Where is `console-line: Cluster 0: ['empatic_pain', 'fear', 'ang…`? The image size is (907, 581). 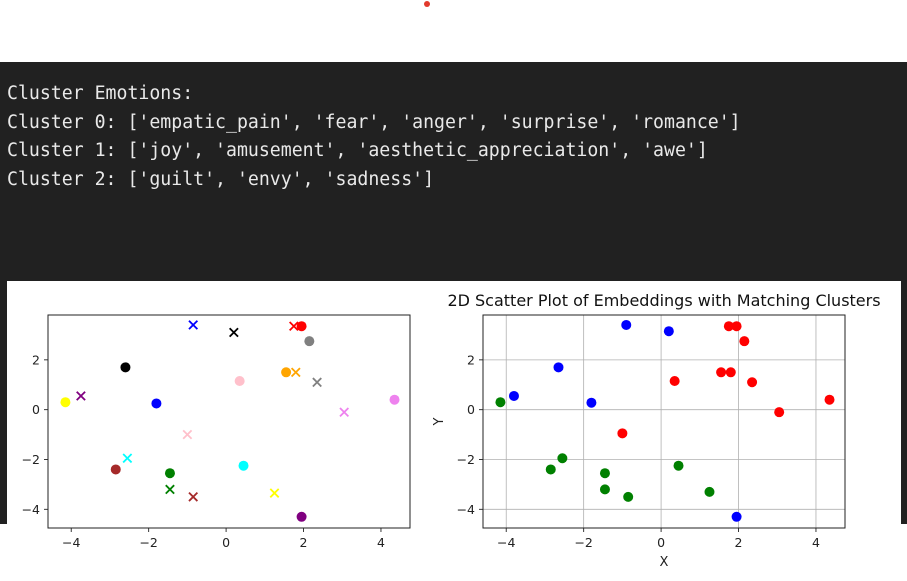
console-line: Cluster 0: ['empatic_pain', 'fear', 'ang… is located at coordinates (374, 122).